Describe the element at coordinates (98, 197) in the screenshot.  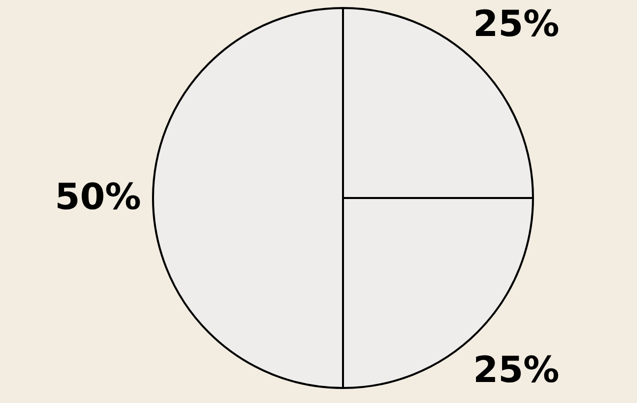
I see `data-label: 50%` at that location.